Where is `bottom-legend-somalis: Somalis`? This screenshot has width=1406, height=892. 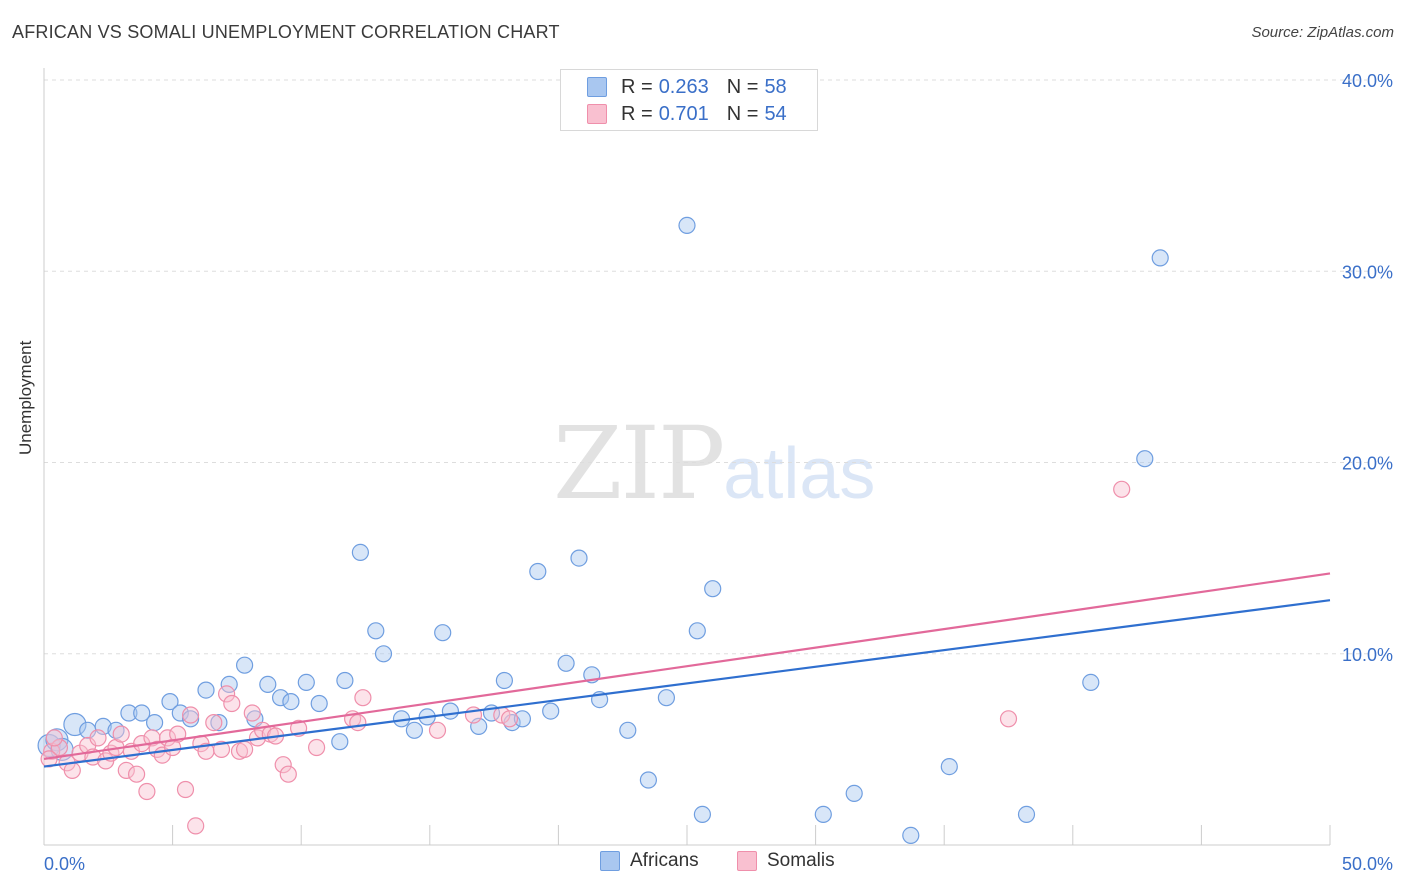
bottom-legend-somalis: Somalis is located at coordinates (786, 861).